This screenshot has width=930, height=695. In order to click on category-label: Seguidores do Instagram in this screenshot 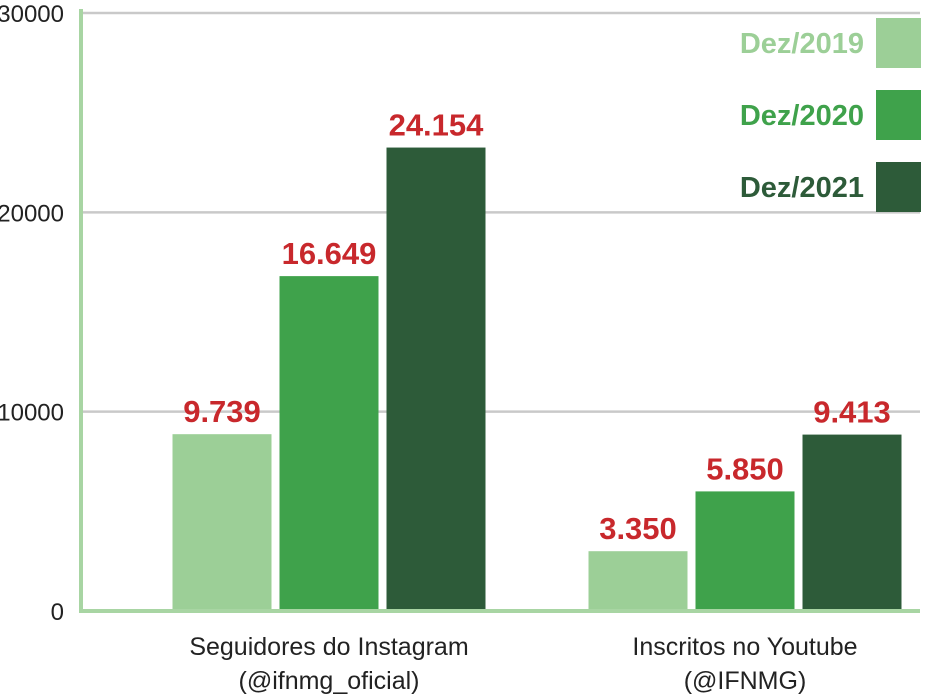, I will do `click(328, 647)`.